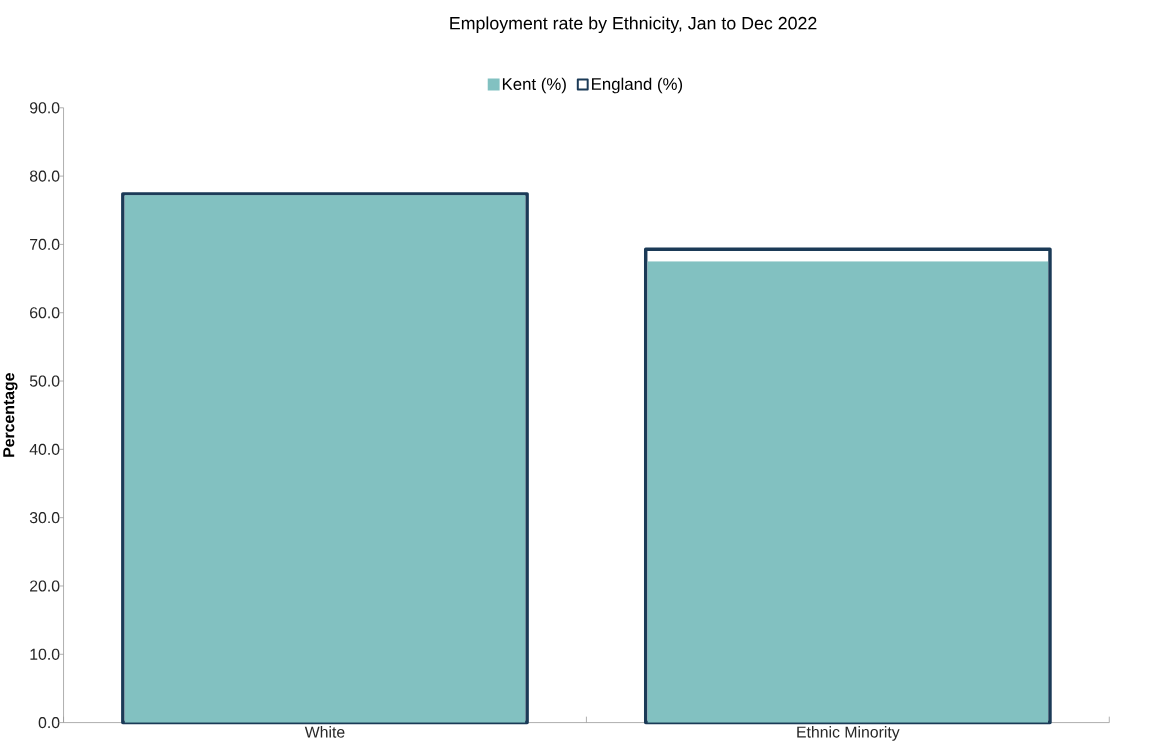 This screenshot has height=749, width=1154. What do you see at coordinates (633, 24) in the screenshot?
I see `chart-title: Employment rate by Ethnicity, Jan to Dec 2022` at bounding box center [633, 24].